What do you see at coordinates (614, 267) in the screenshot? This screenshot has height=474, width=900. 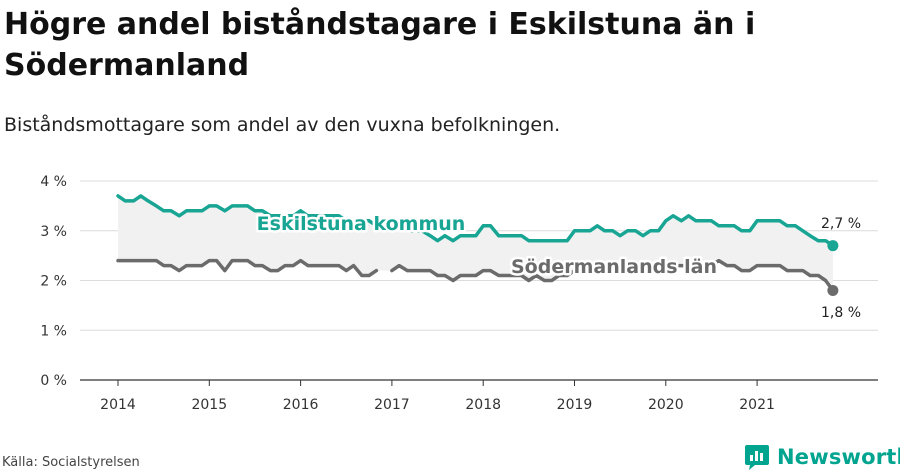 I see `series-label-sodermanland: Södermanlands län` at bounding box center [614, 267].